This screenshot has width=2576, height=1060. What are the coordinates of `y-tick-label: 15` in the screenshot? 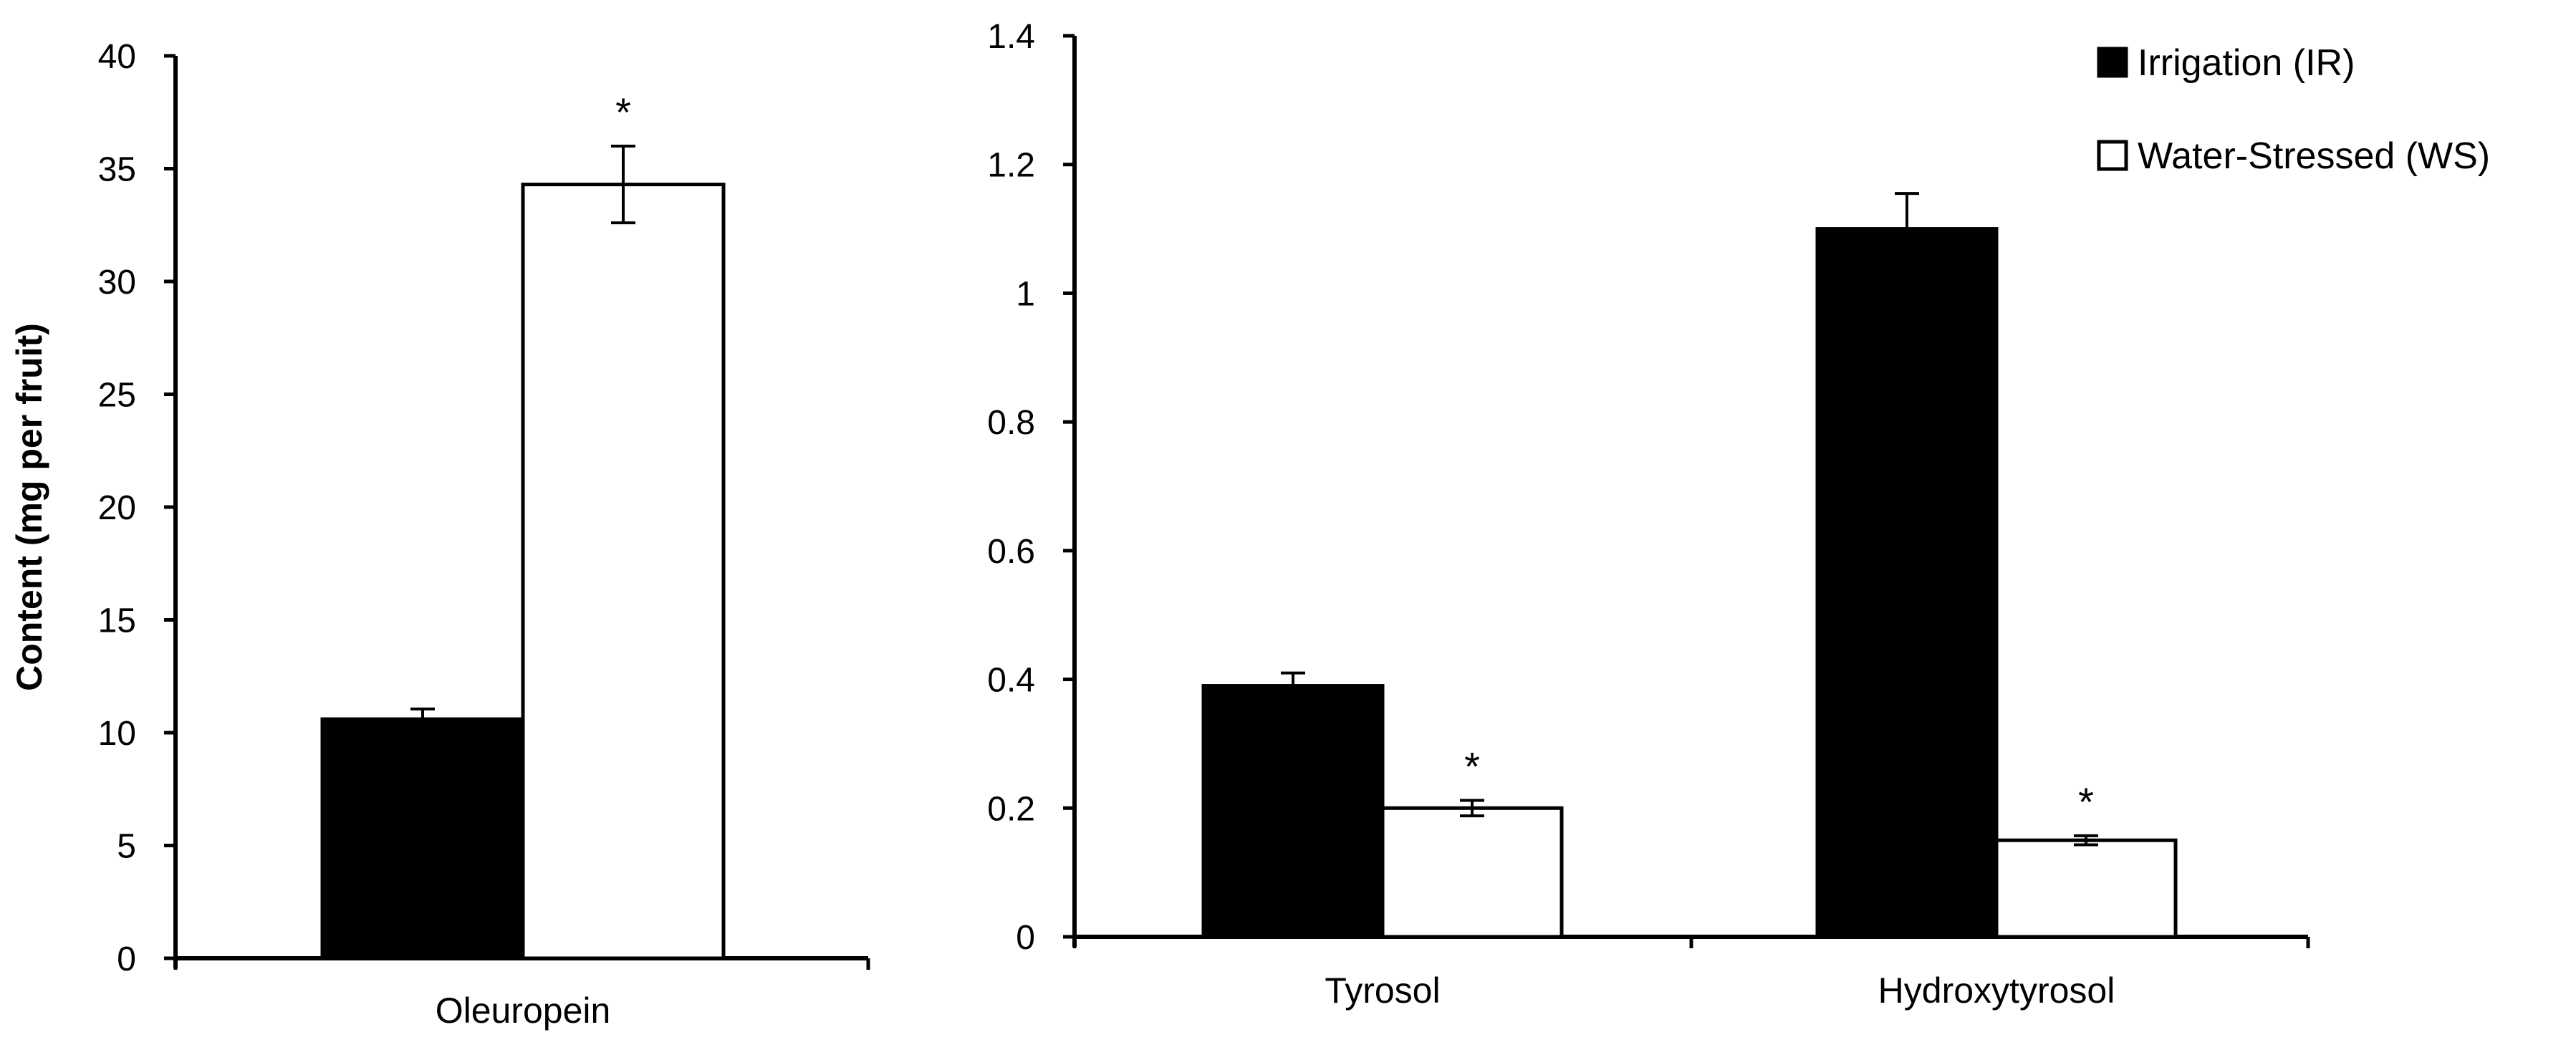 It's located at (117, 621).